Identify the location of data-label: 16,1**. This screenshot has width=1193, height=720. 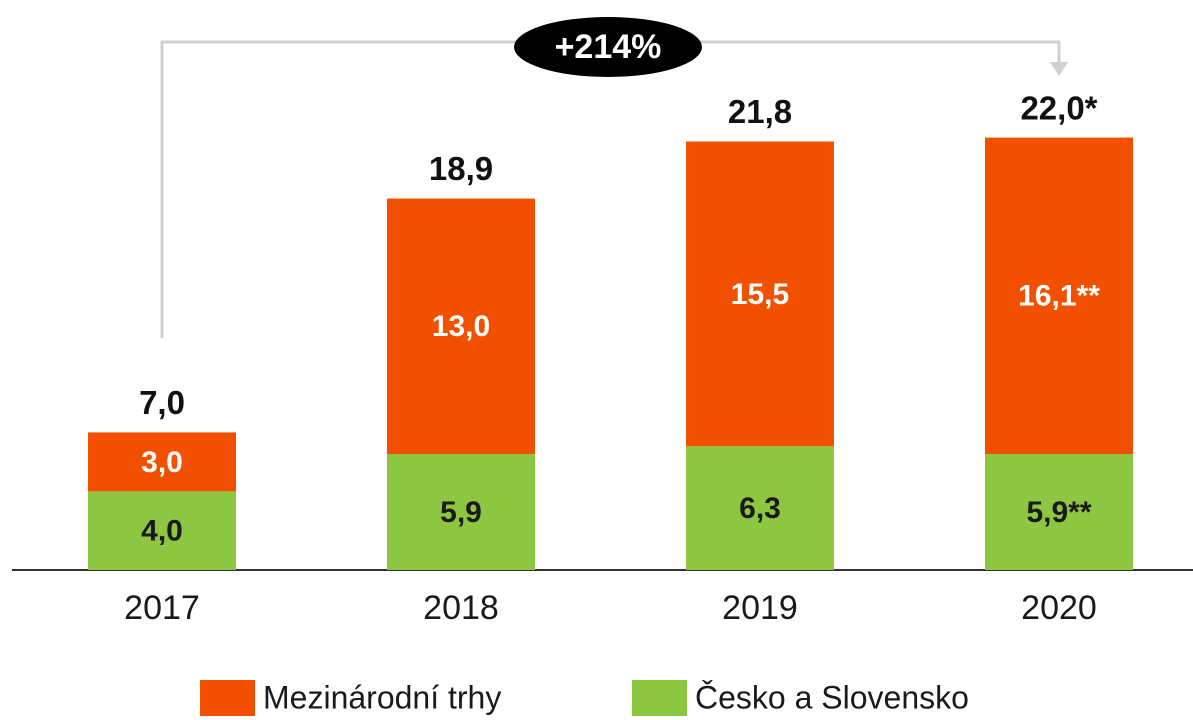
(1059, 296).